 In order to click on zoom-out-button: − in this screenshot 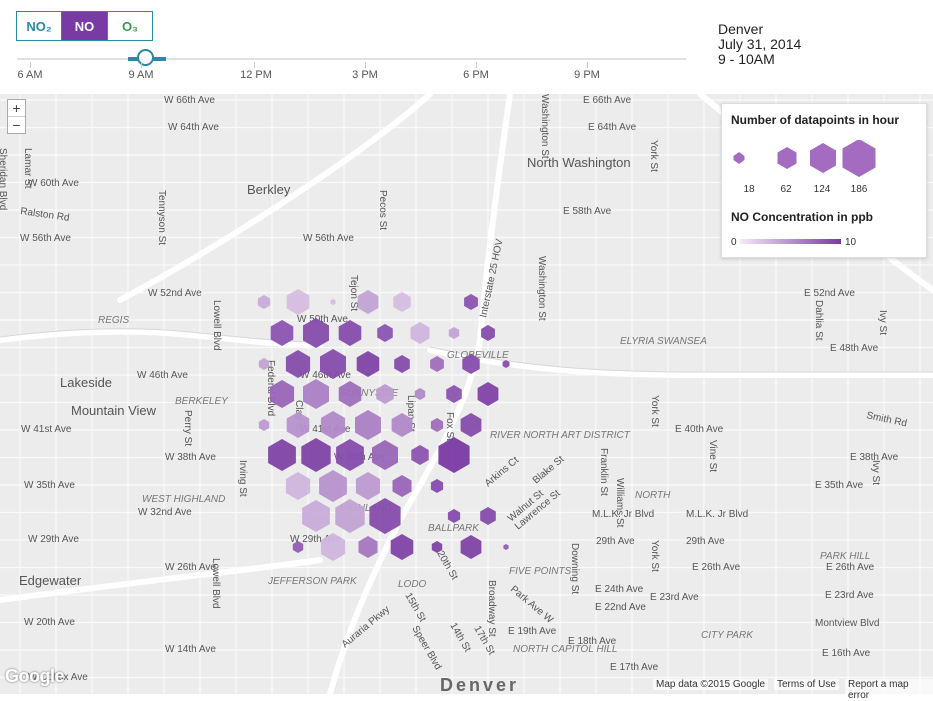, I will do `click(16, 124)`.